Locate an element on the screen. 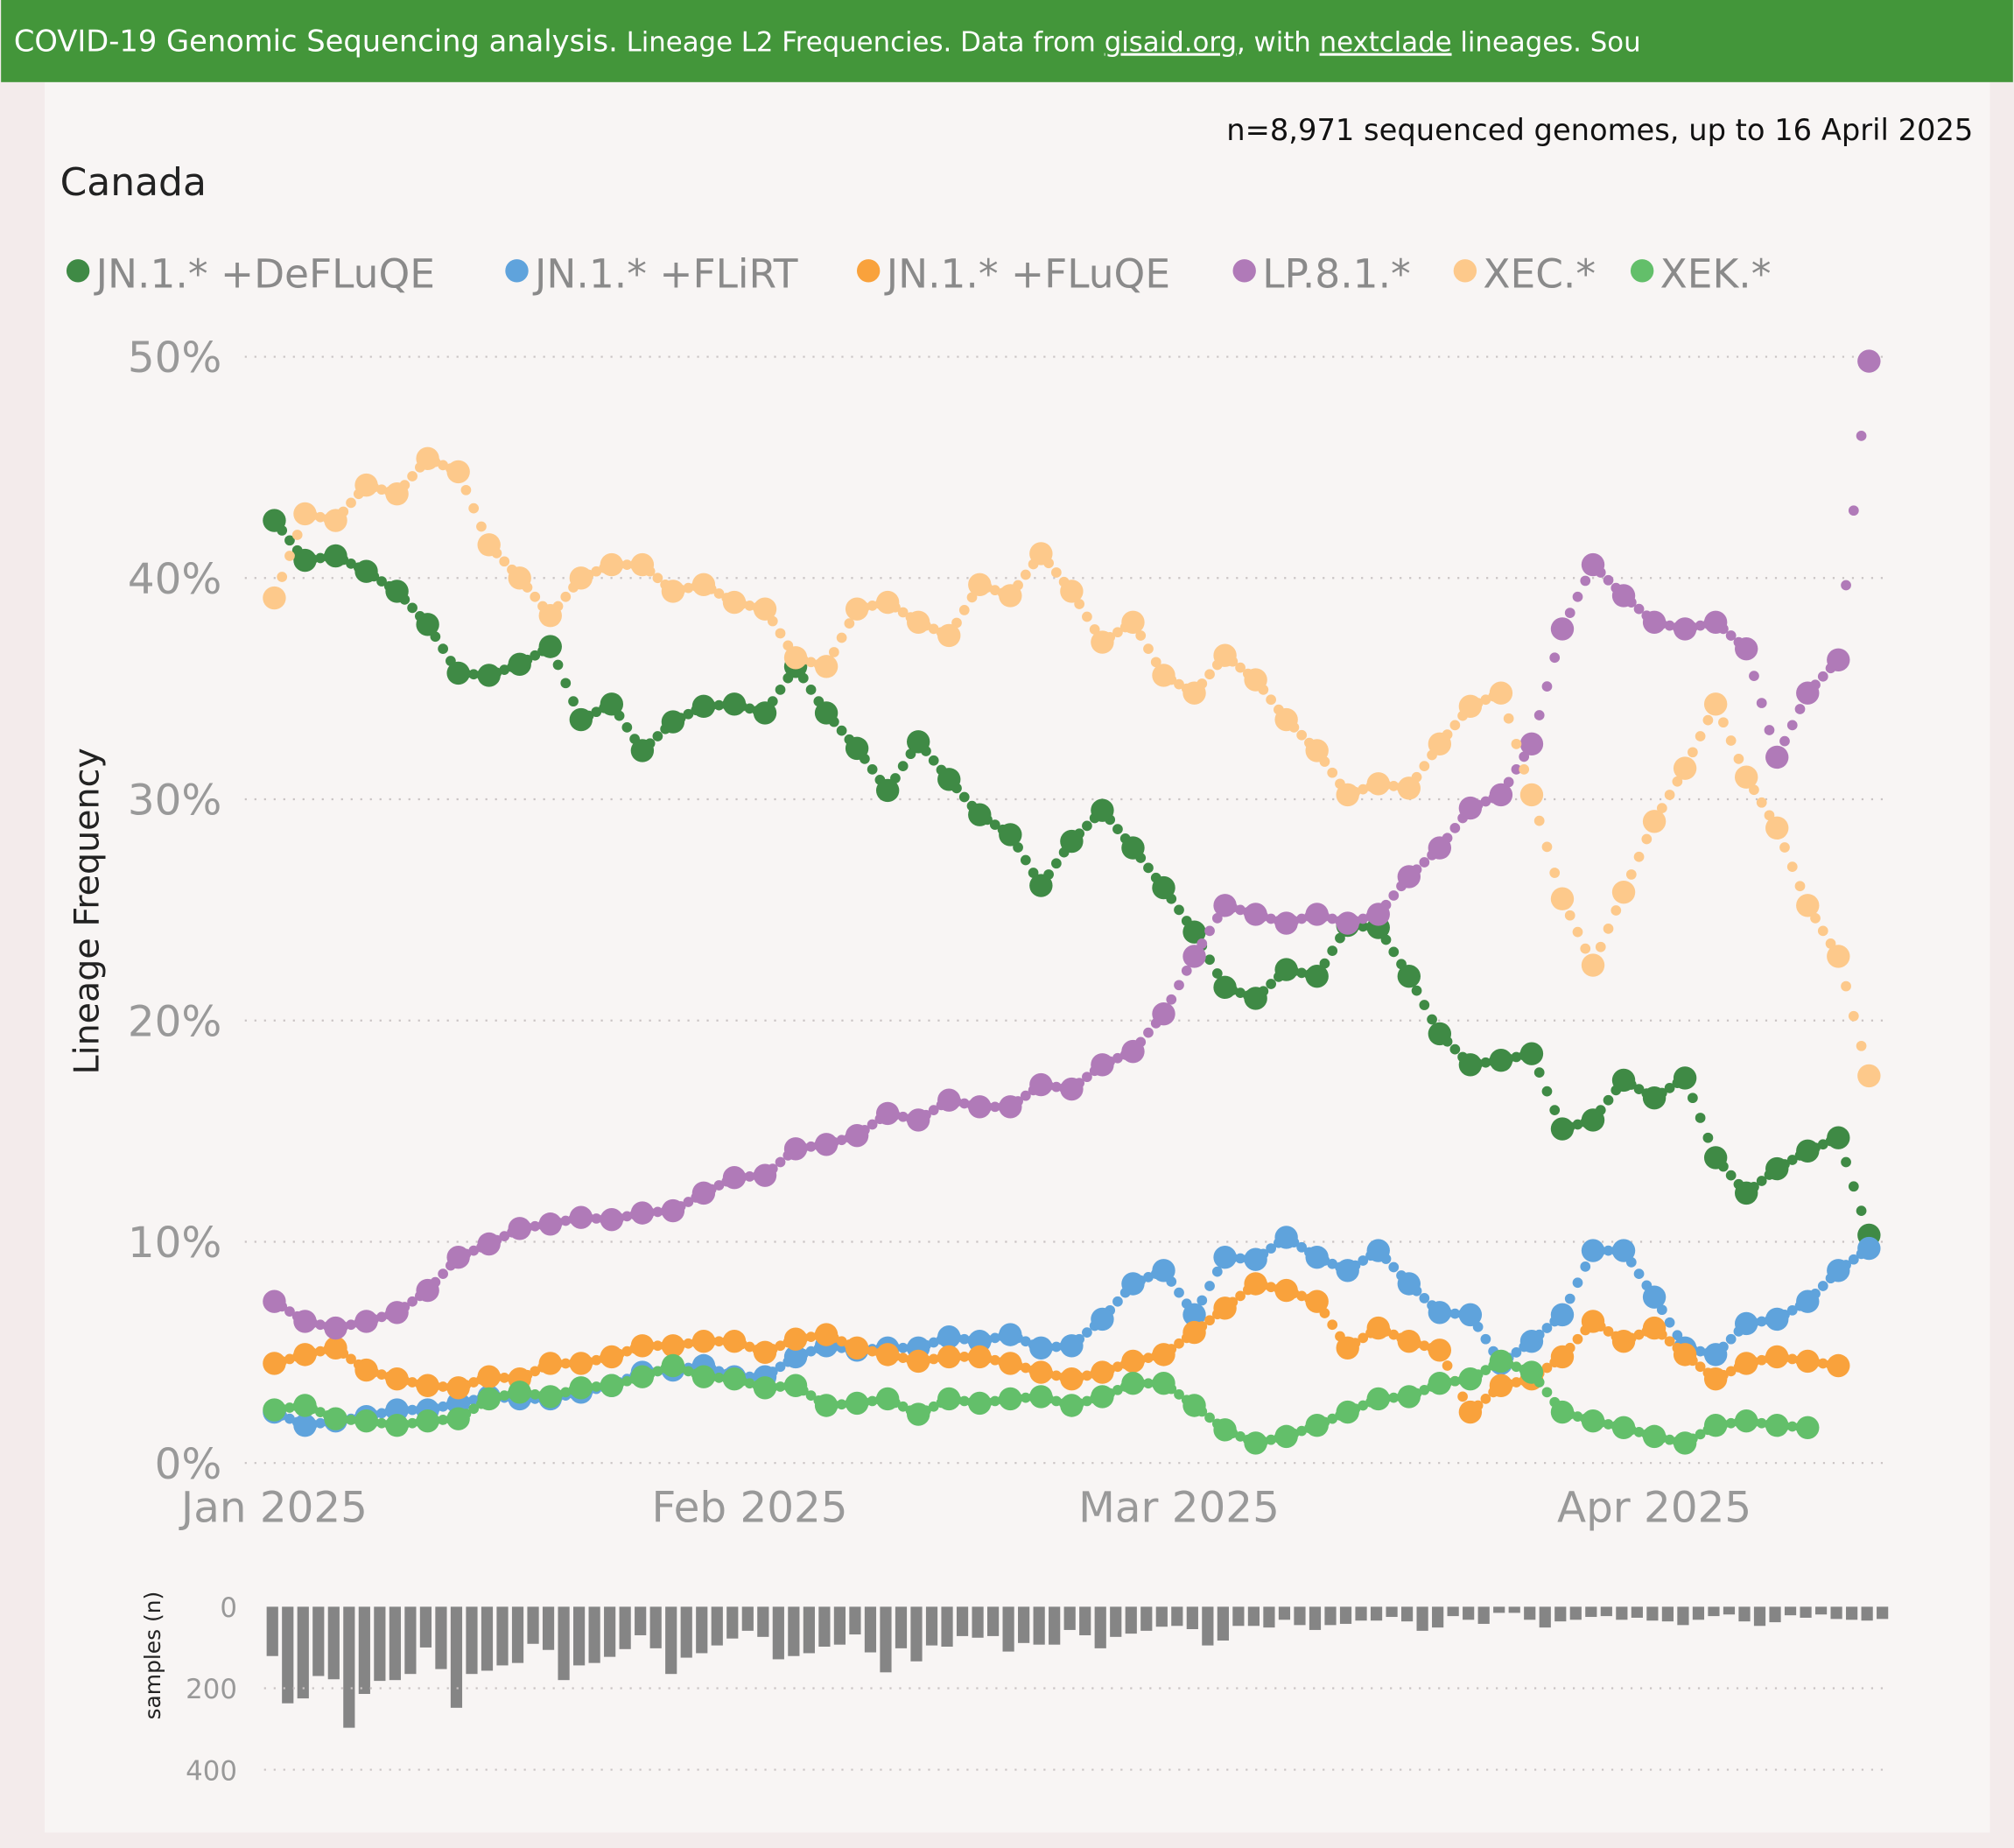  y-axis-ticks: 0% 10% 20% 30% 40% 50% is located at coordinates (175, 912).